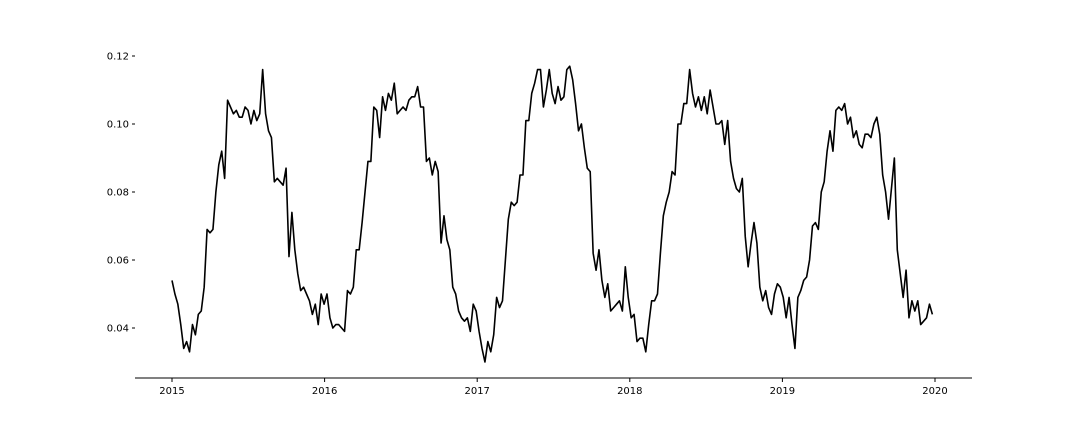 The image size is (1080, 432). Describe the element at coordinates (118, 193) in the screenshot. I see `y-tick-label: 0.08` at that location.